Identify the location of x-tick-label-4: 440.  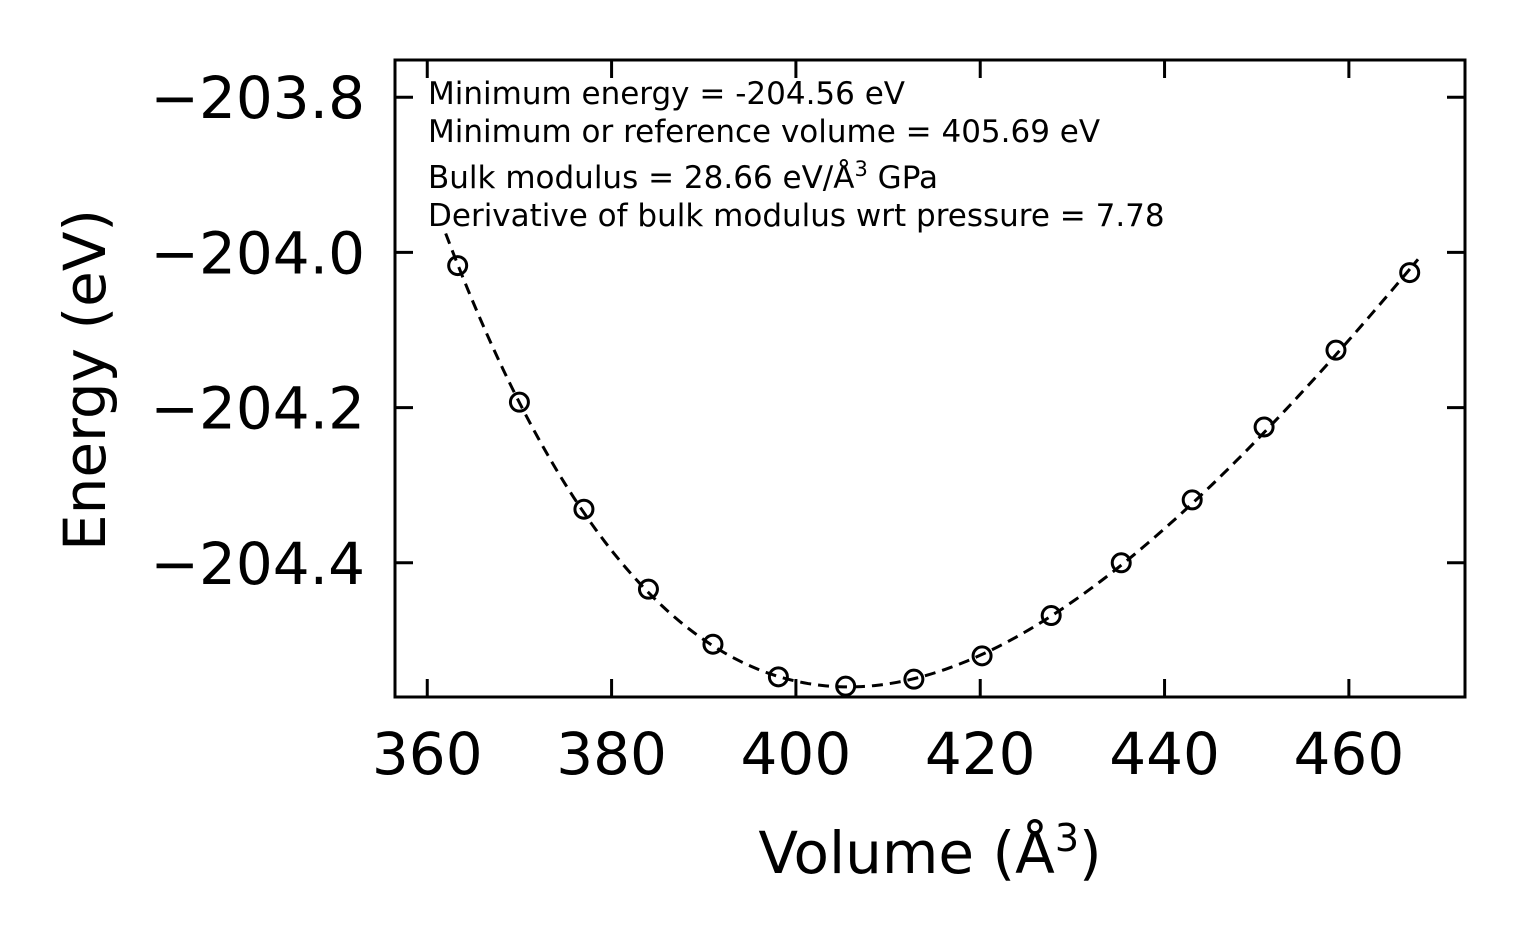
(1164, 754).